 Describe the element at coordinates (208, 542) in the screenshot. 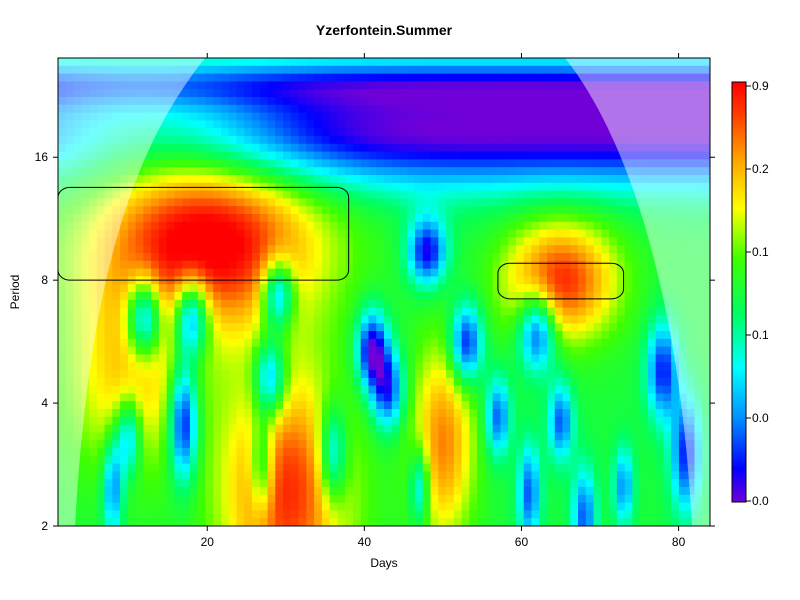

I see `x-tick-label: 20` at that location.